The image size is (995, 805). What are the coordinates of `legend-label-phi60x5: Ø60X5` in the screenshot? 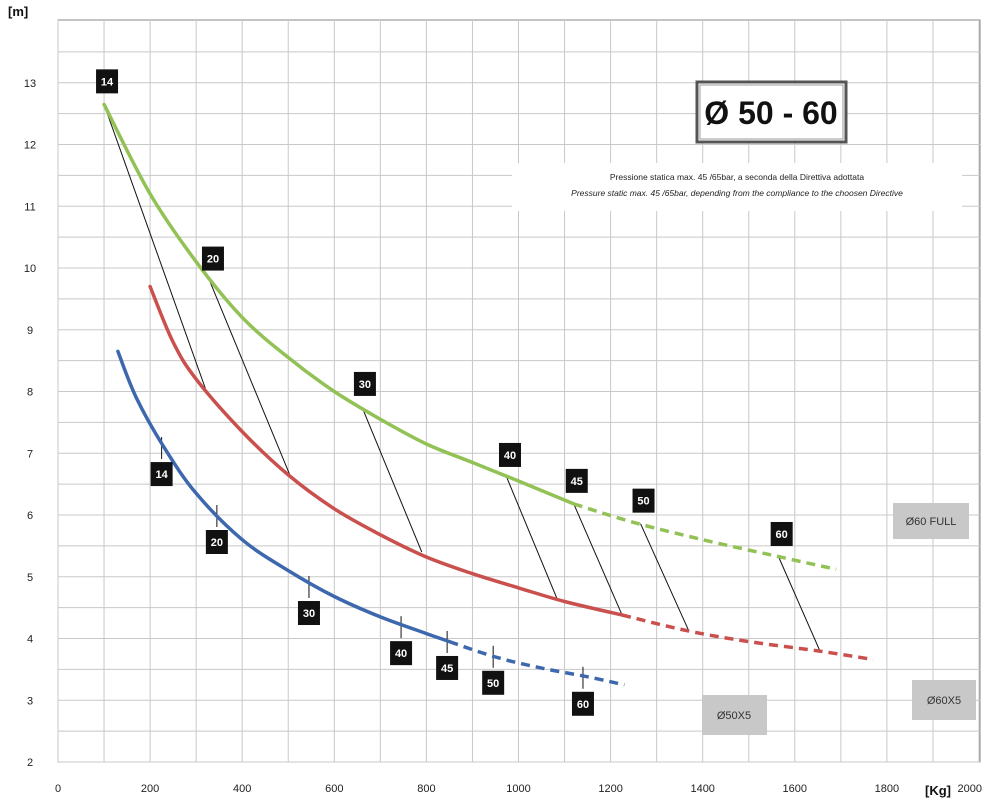 It's located at (944, 701).